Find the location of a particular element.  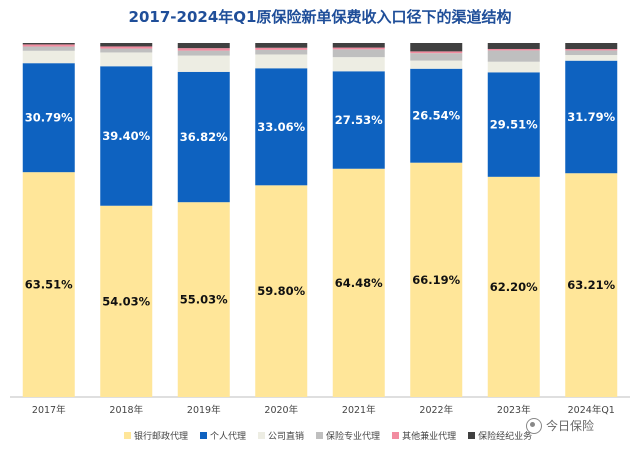

legend-item: 其他兼业代理 is located at coordinates (424, 435).